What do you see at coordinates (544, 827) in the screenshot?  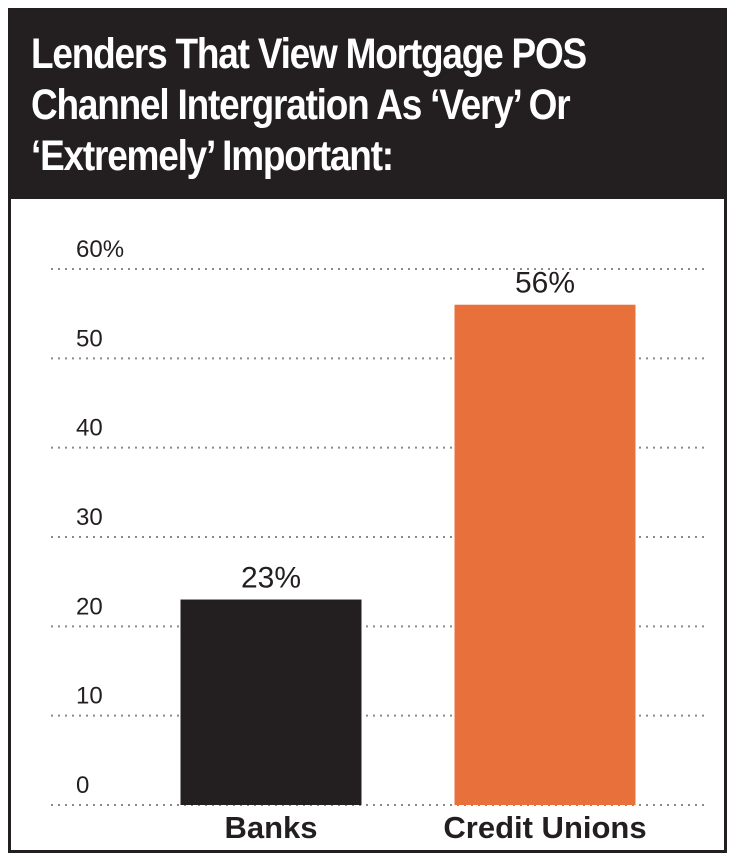 I see `category-label-credit-unions: Credit Unions` at bounding box center [544, 827].